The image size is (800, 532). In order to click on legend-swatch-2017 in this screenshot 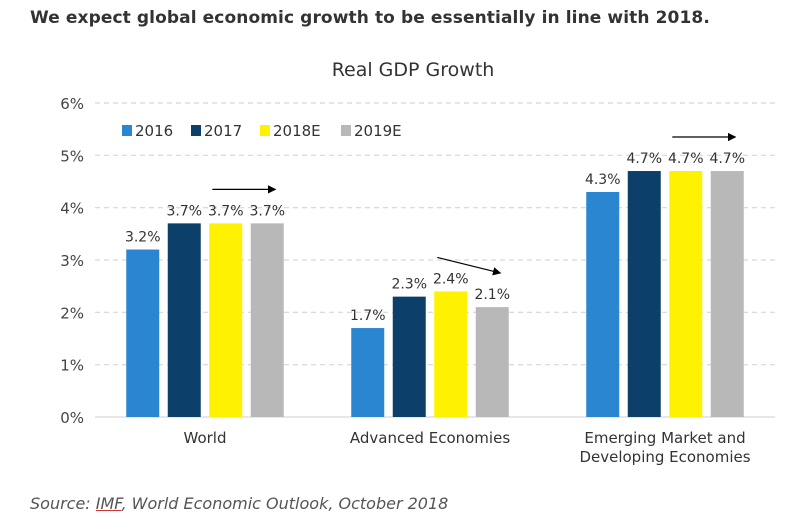, I will do `click(196, 130)`.